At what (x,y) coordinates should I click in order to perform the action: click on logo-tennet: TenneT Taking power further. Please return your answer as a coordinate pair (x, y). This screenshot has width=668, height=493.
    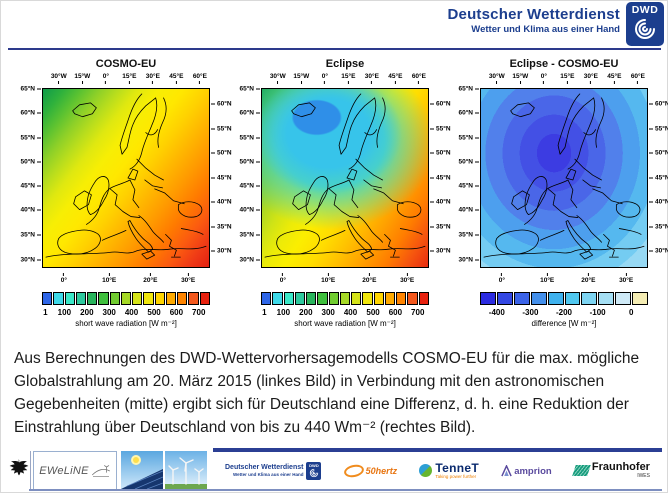
    Looking at the image, I should click on (449, 469).